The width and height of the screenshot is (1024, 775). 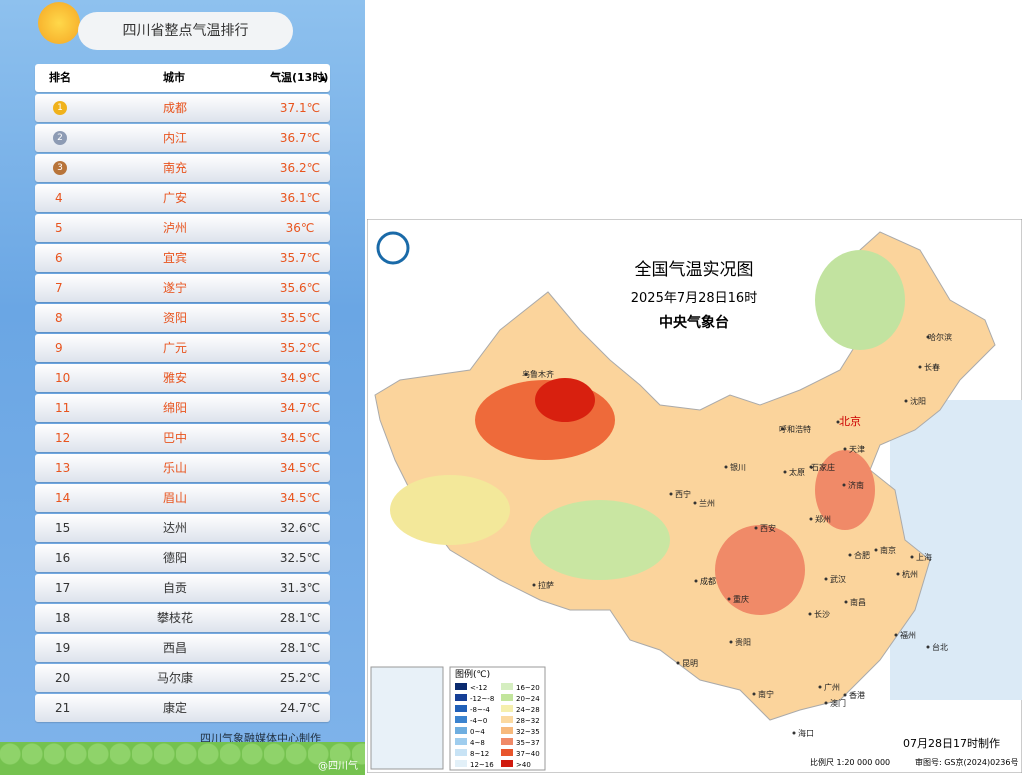 I want to click on temperature: 37.1℃, so click(x=300, y=108).